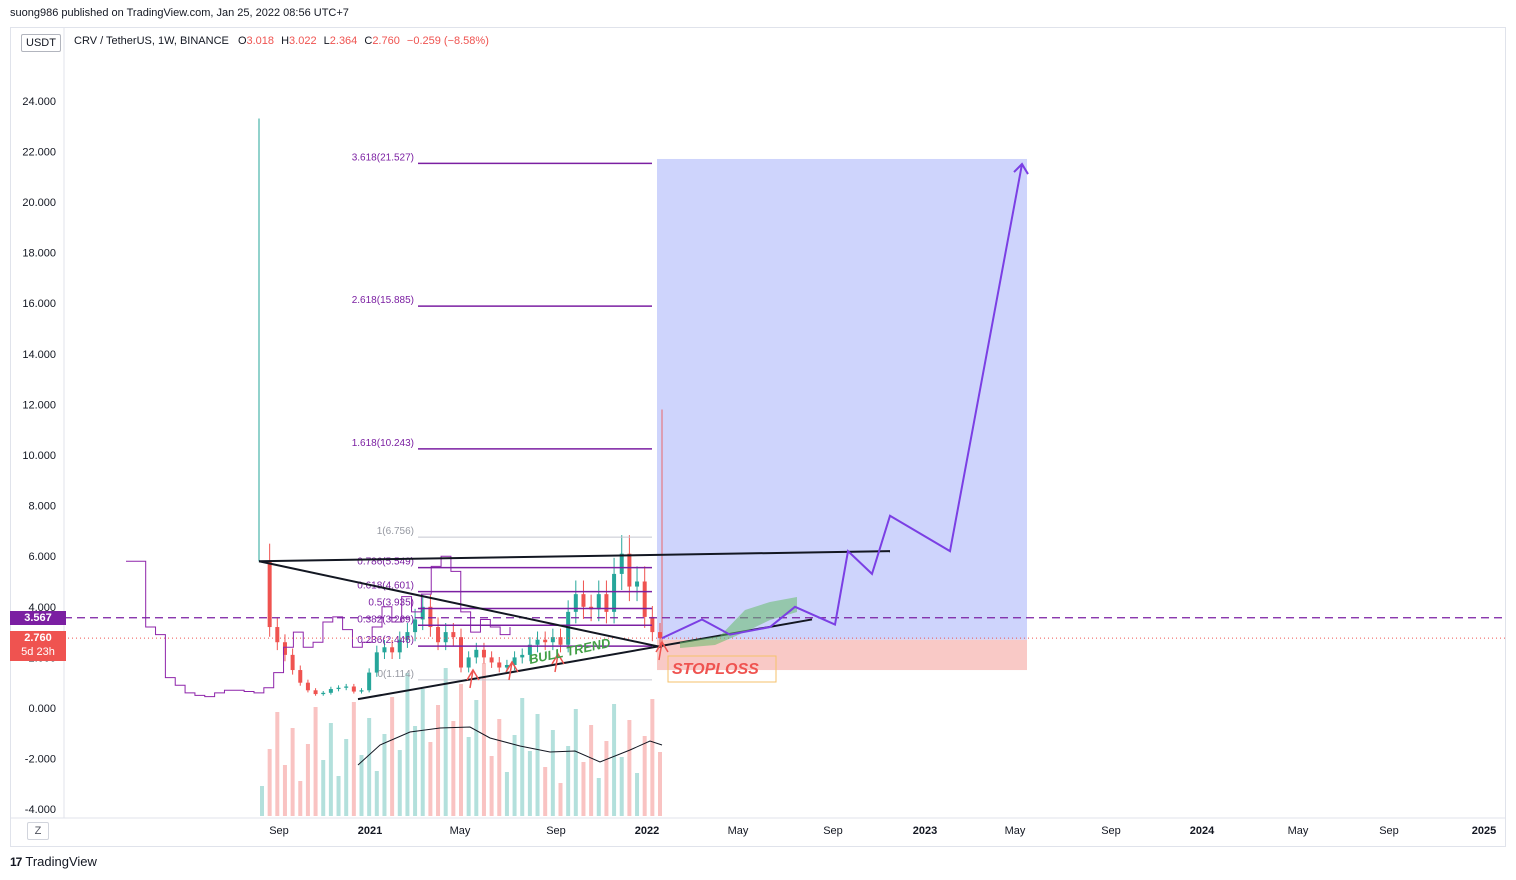 This screenshot has width=1516, height=880. I want to click on x-tick-label: 2021, so click(370, 831).